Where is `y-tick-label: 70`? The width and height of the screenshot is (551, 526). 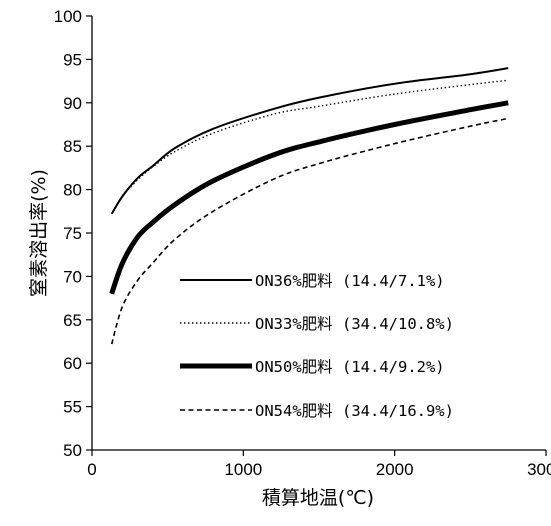 y-tick-label: 70 is located at coordinates (72, 276).